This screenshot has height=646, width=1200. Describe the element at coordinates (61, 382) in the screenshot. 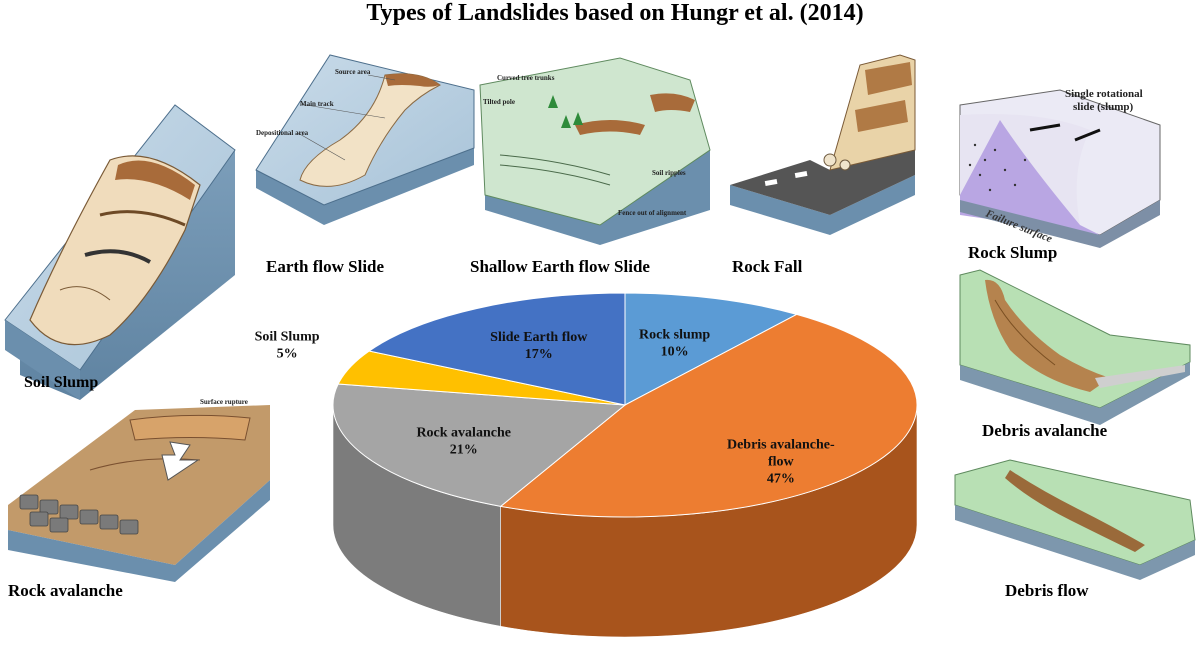

I see `soil-slump-caption: Soil Slump` at that location.